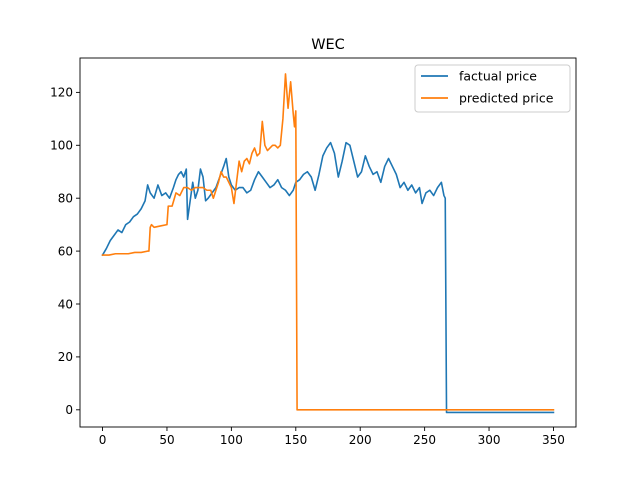 This screenshot has width=640, height=480. I want to click on x-tick-label: 50, so click(166, 440).